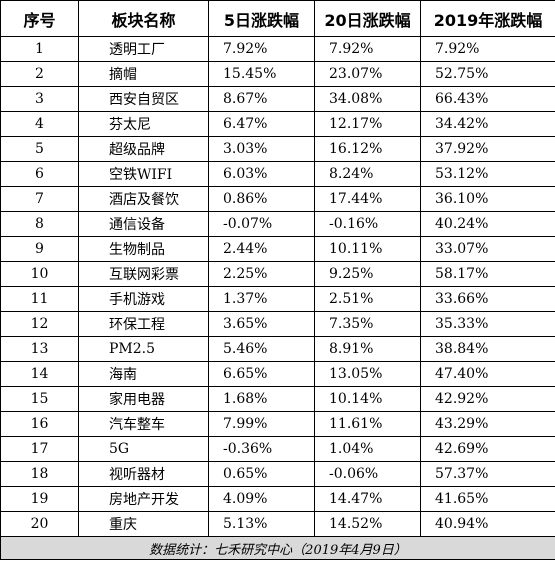 The height and width of the screenshot is (564, 555). What do you see at coordinates (277, 149) in the screenshot?
I see `table-row: 5 超级品牌 3.03% 16.12% 37.92%` at bounding box center [277, 149].